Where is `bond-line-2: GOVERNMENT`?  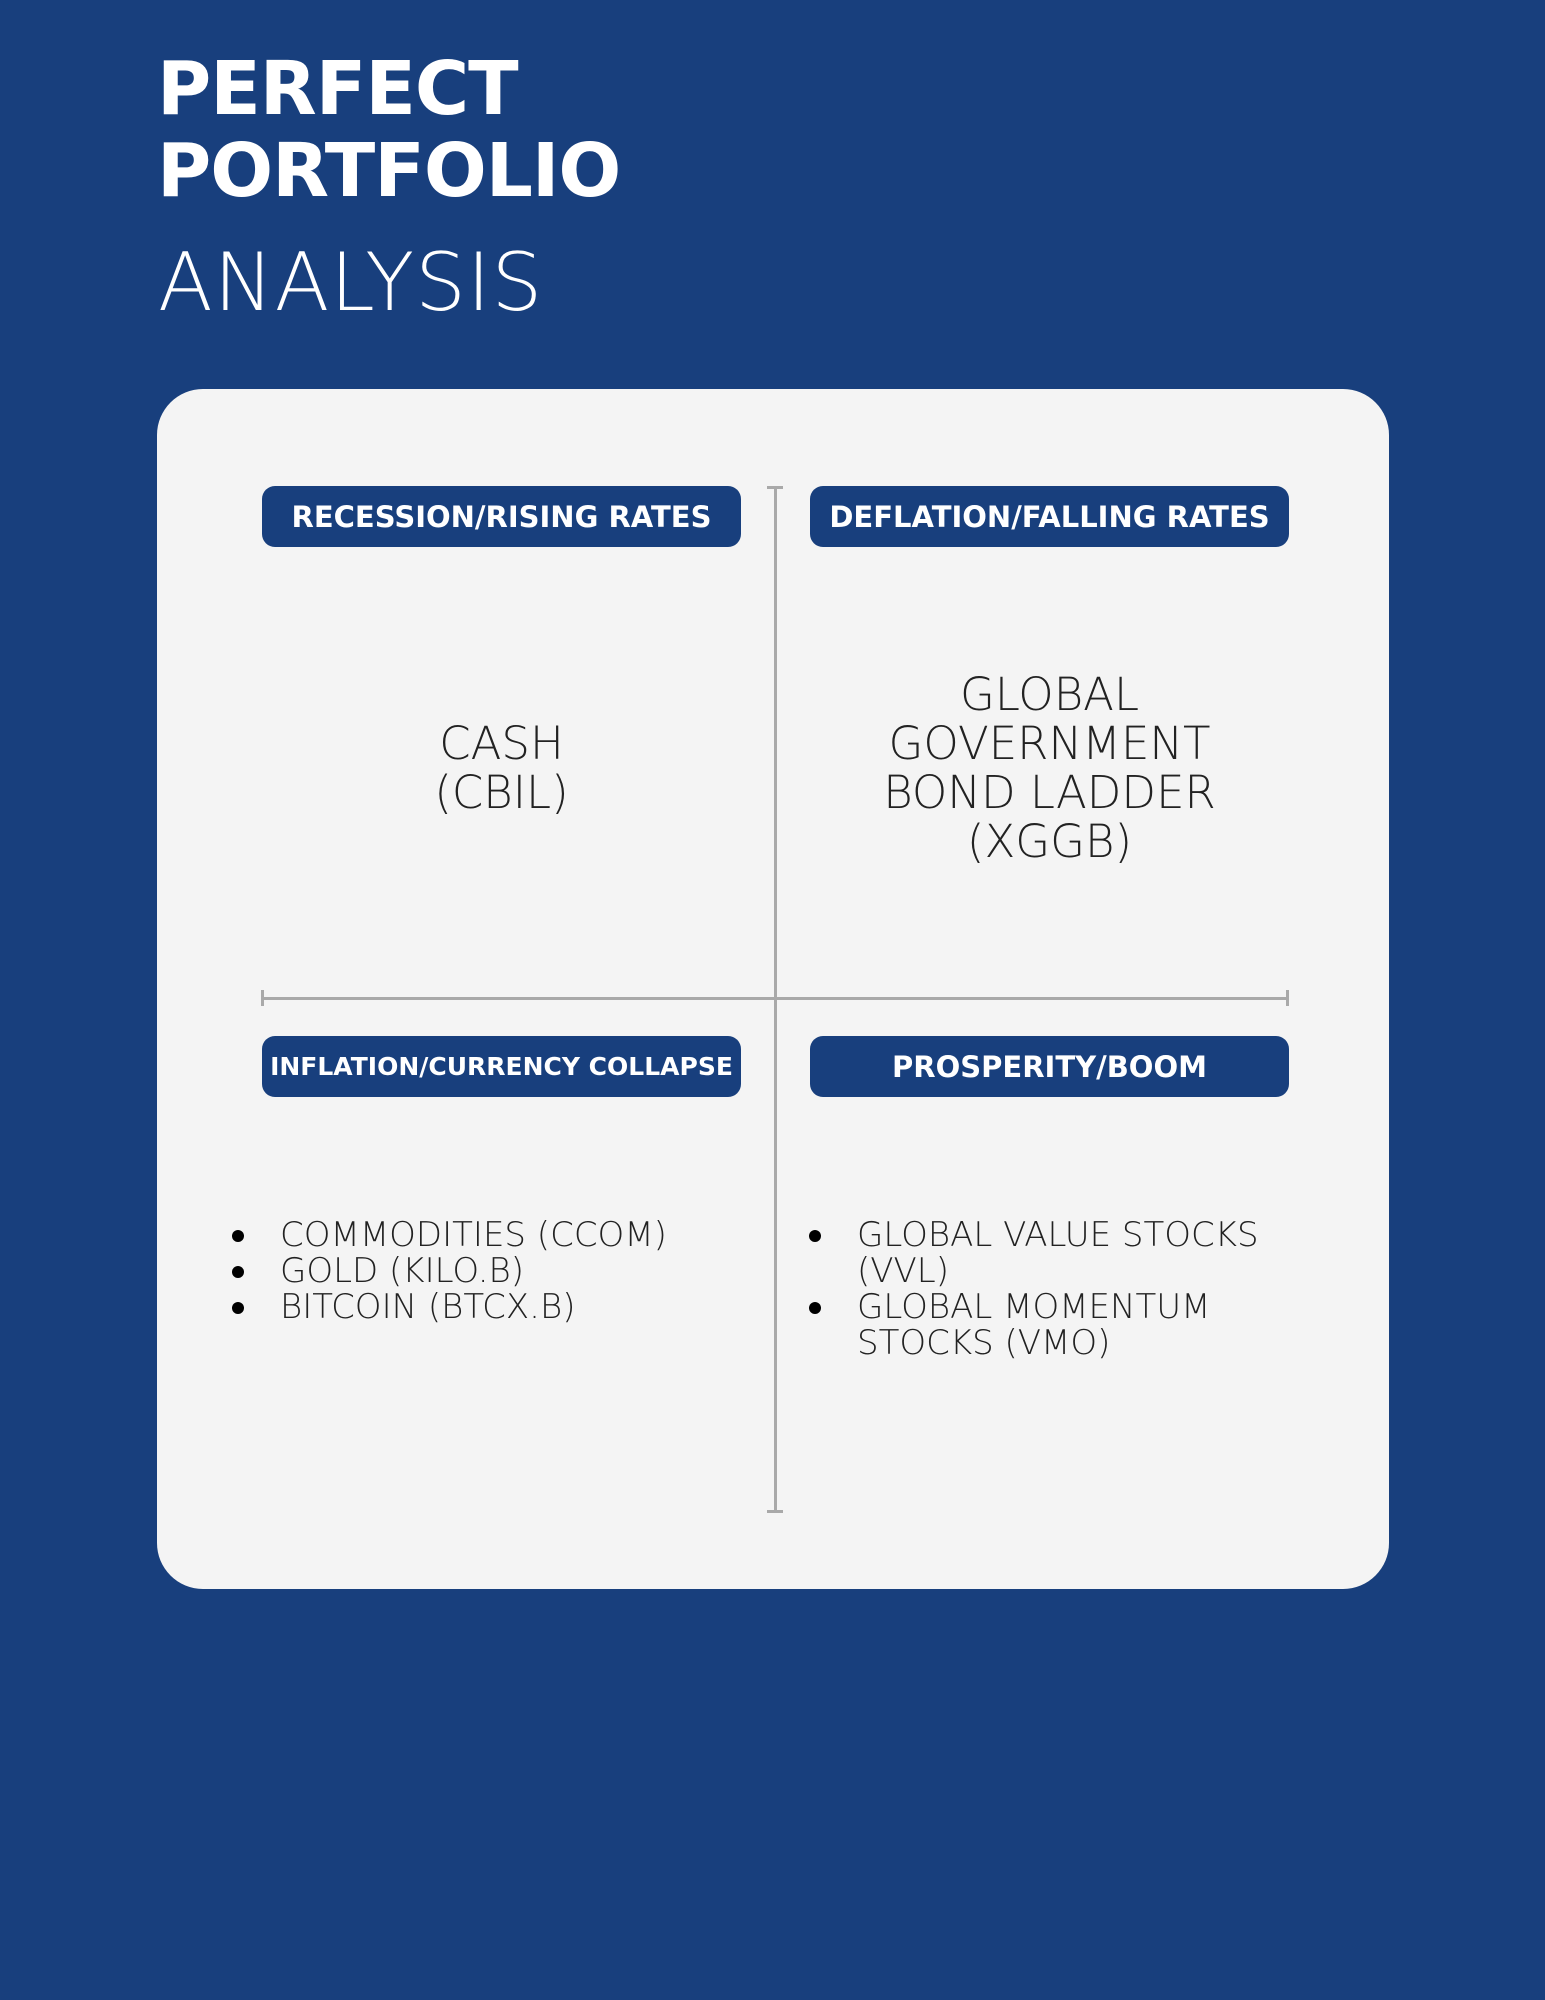 bond-line-2: GOVERNMENT is located at coordinates (1049, 743).